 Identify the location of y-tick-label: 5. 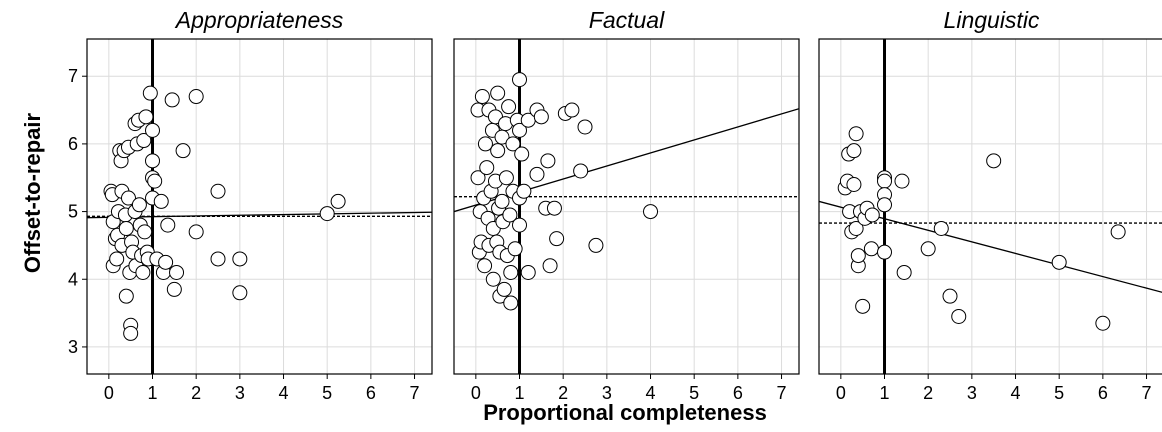
(73, 212).